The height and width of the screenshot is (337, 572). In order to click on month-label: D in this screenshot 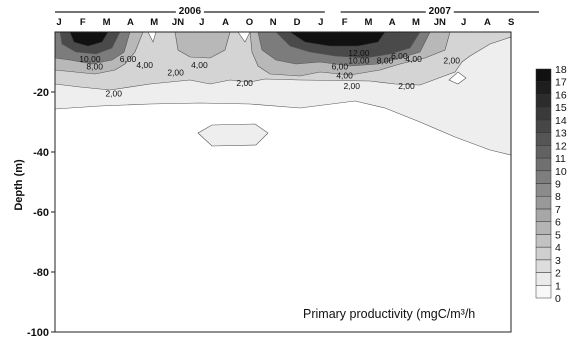, I will do `click(297, 22)`.